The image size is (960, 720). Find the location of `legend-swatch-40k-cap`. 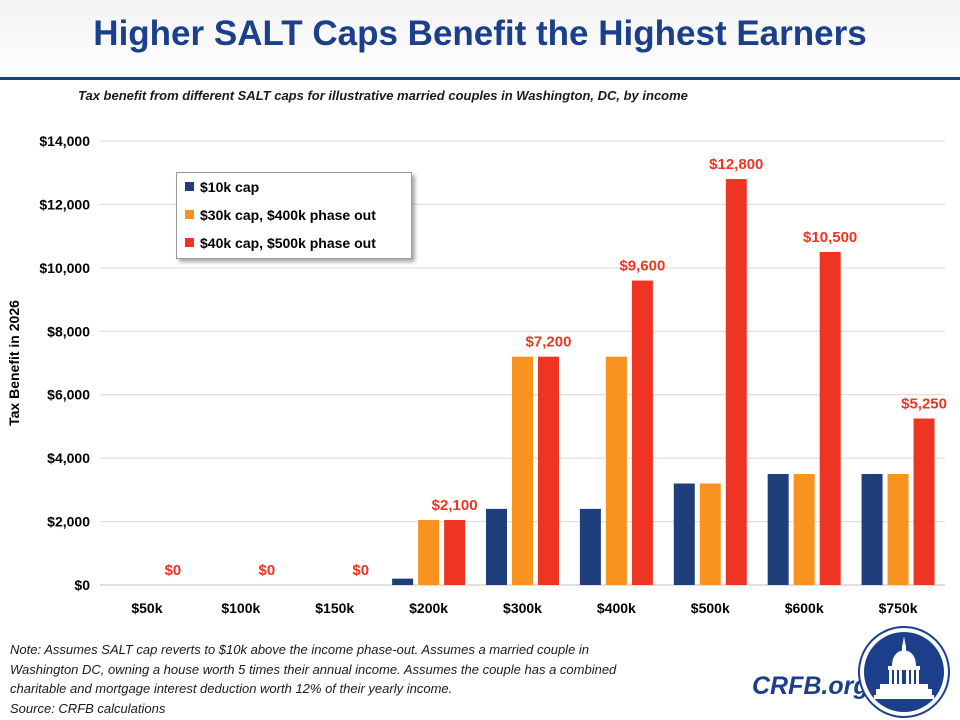

legend-swatch-40k-cap is located at coordinates (189, 242).